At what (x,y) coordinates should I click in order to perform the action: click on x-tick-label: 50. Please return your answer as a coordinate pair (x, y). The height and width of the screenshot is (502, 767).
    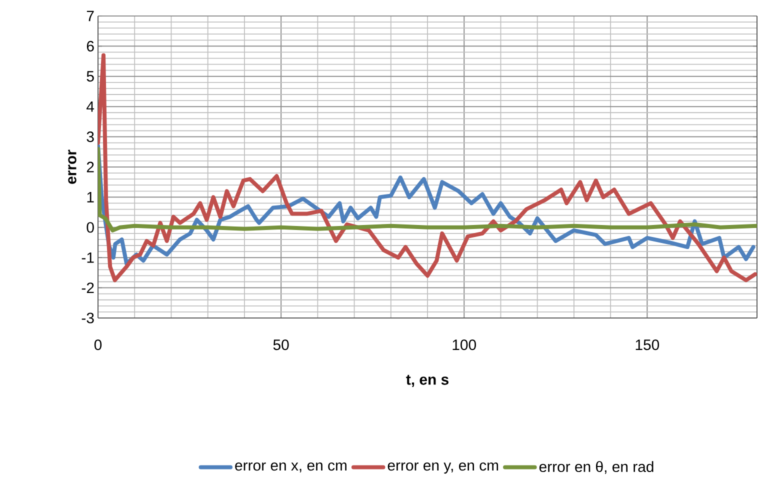
    Looking at the image, I should click on (281, 345).